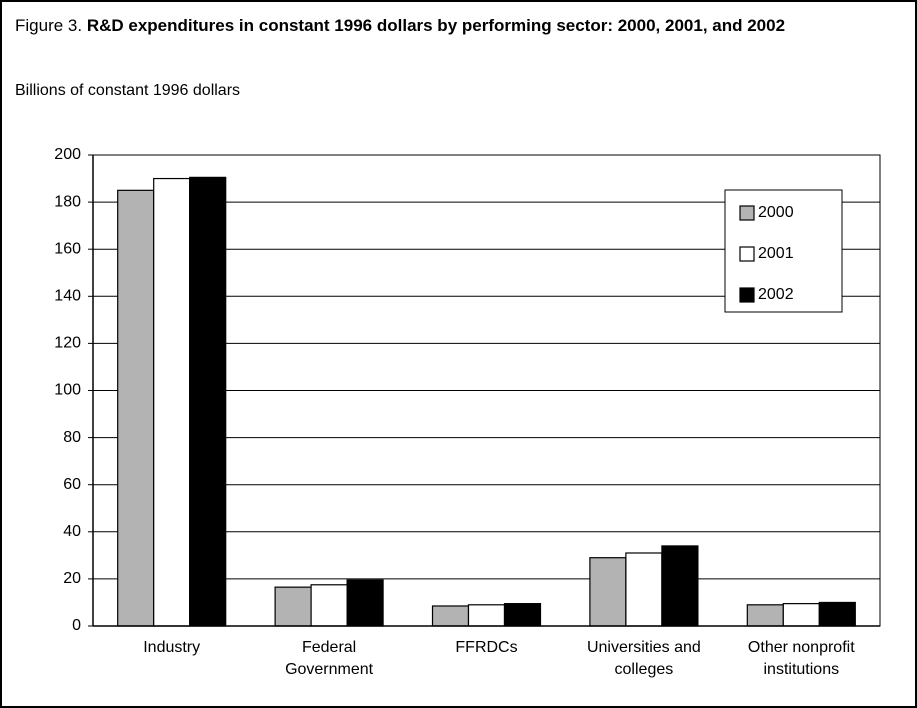 This screenshot has width=917, height=708. What do you see at coordinates (67, 296) in the screenshot?
I see `y-tick-label: 140` at bounding box center [67, 296].